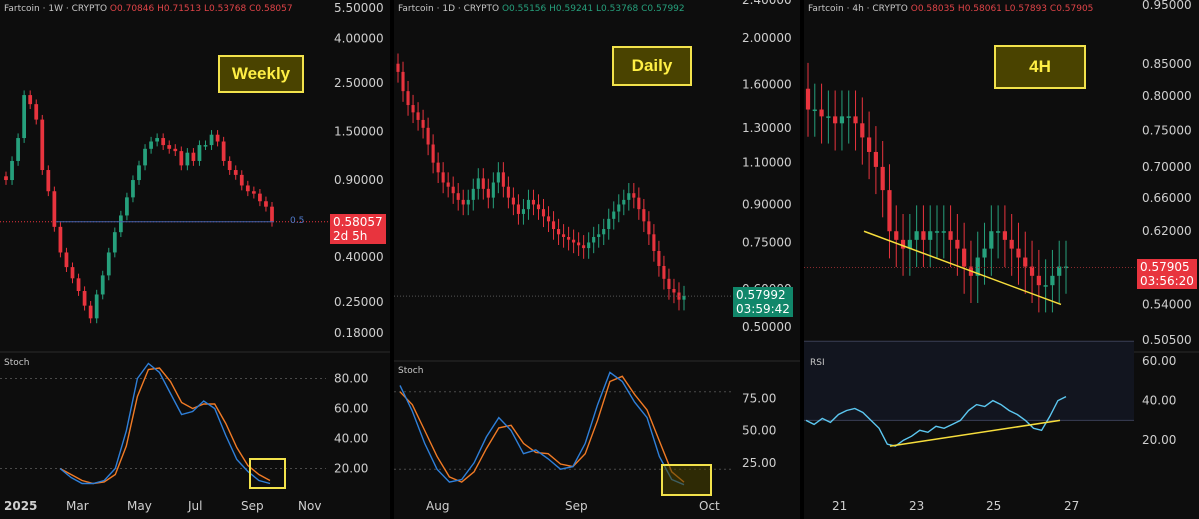 This screenshot has height=519, width=1199. Describe the element at coordinates (817, 363) in the screenshot. I see `indicator-name: RSI` at that location.